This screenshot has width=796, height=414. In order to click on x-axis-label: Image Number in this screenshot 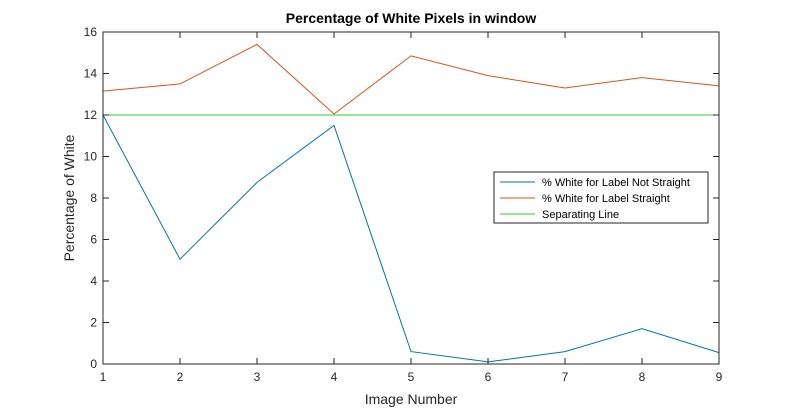, I will do `click(411, 399)`.